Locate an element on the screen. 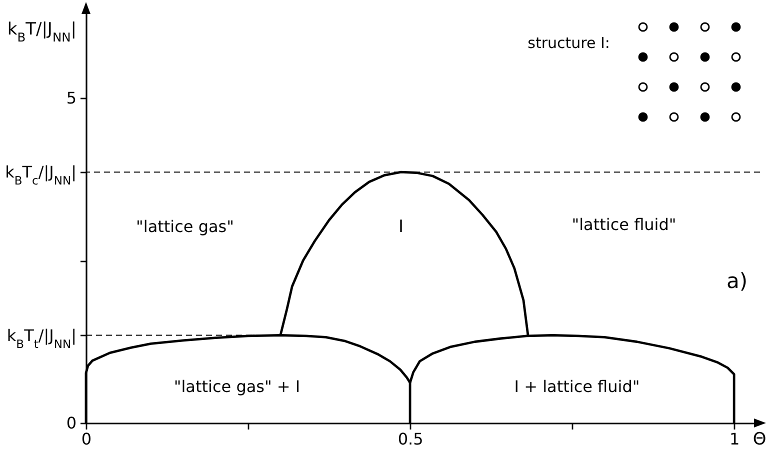 The width and height of the screenshot is (770, 452). x-tick-label: 0.5 is located at coordinates (411, 439).